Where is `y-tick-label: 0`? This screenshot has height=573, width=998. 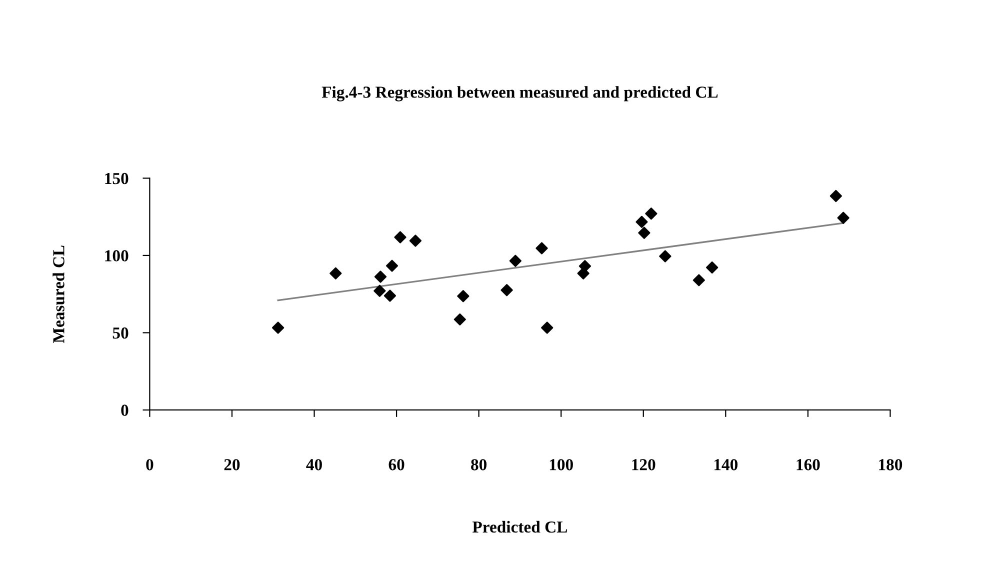
y-tick-label: 0 is located at coordinates (124, 410).